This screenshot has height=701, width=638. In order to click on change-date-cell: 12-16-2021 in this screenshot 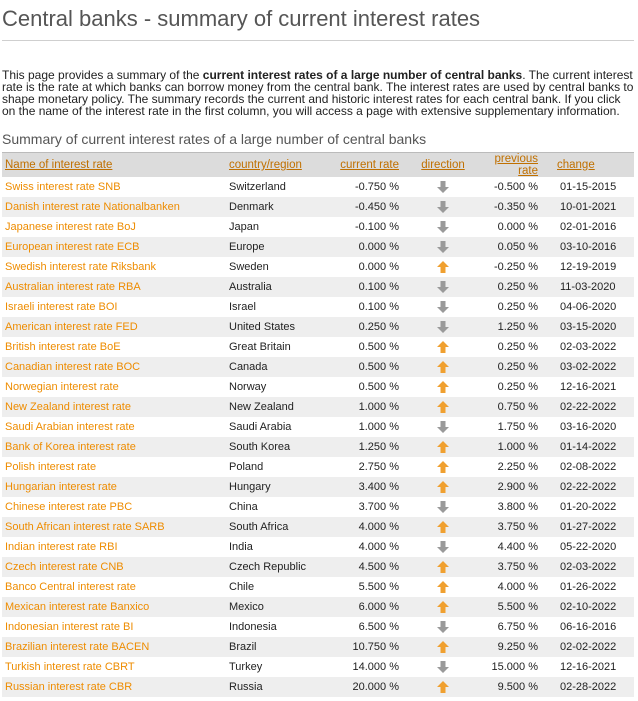, I will do `click(588, 667)`.